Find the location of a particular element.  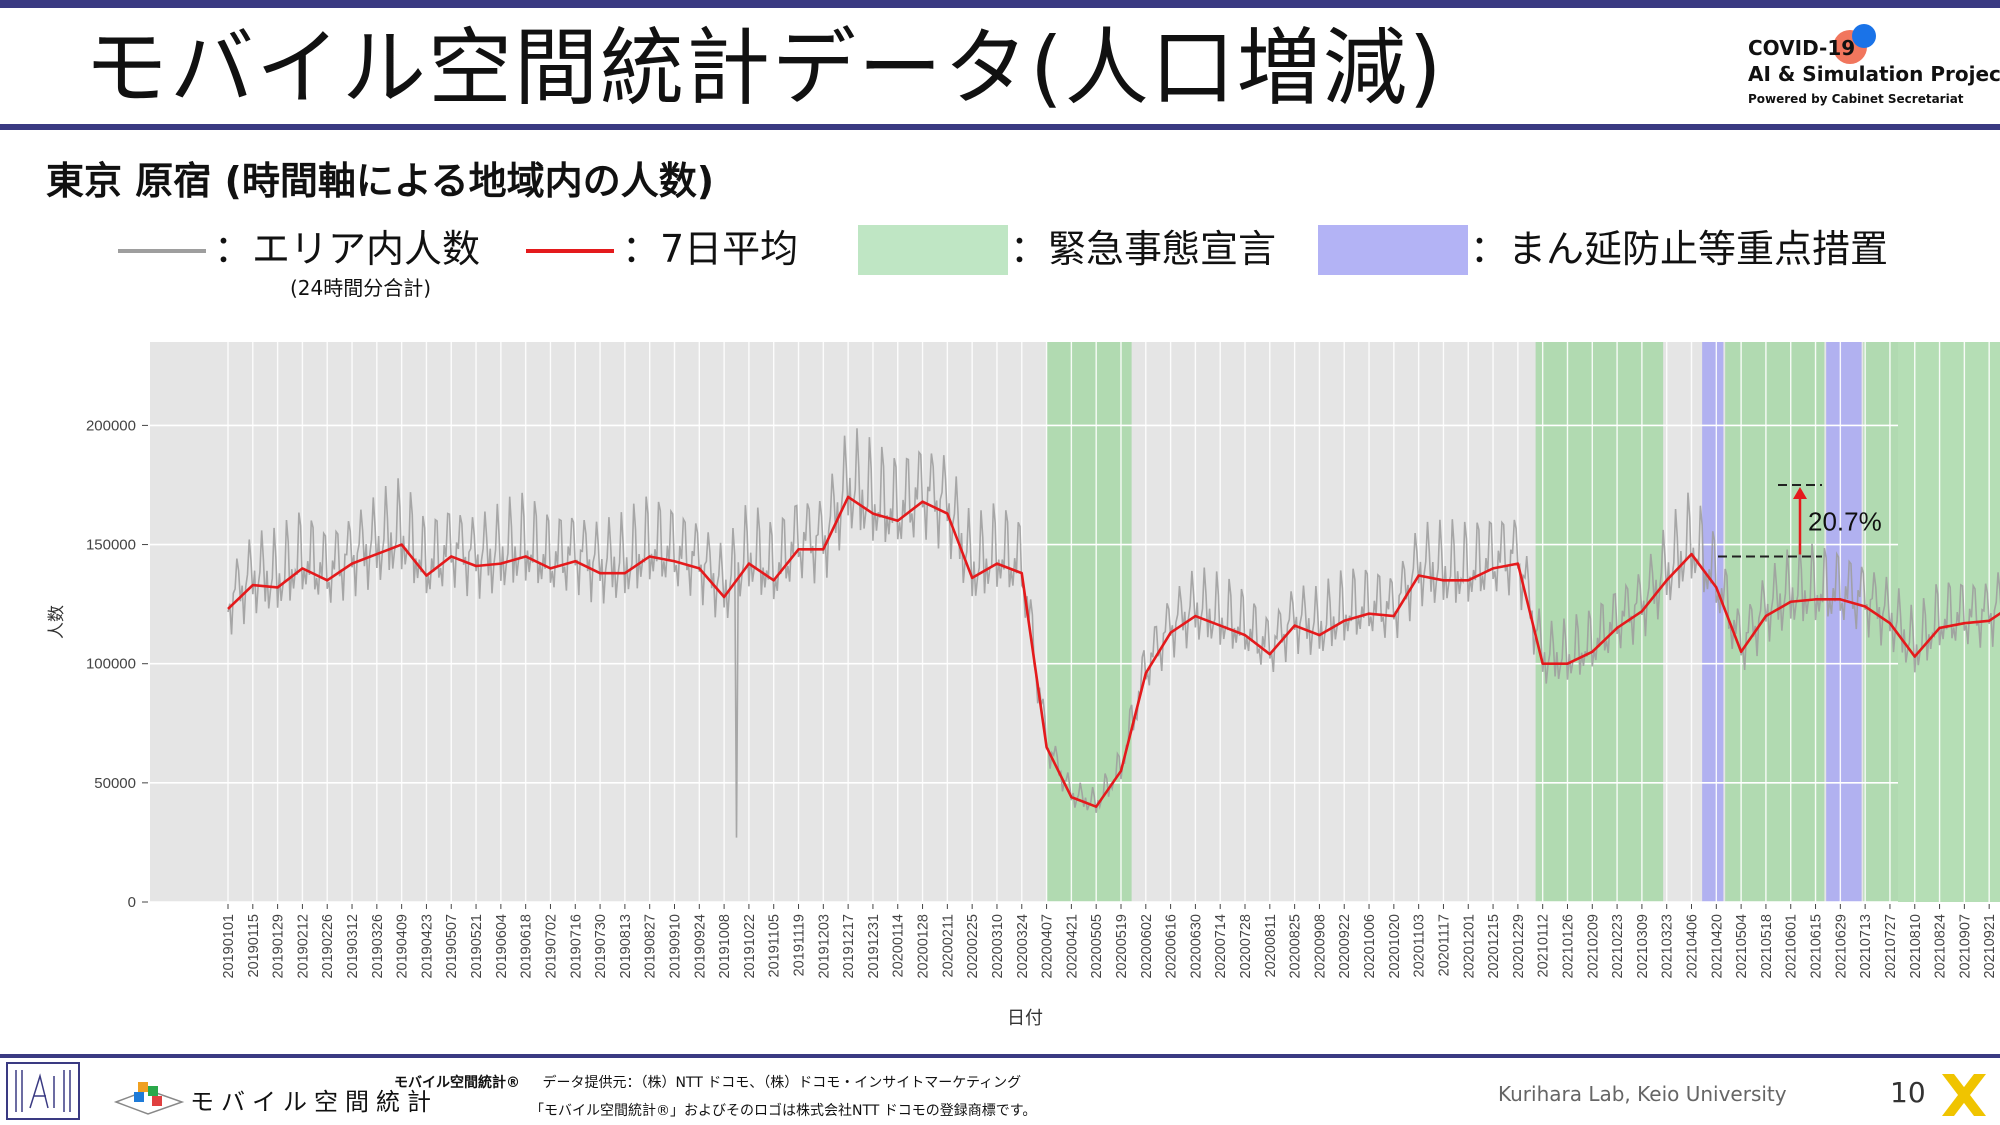

x-tick-label: 20210629 is located at coordinates (1841, 946).